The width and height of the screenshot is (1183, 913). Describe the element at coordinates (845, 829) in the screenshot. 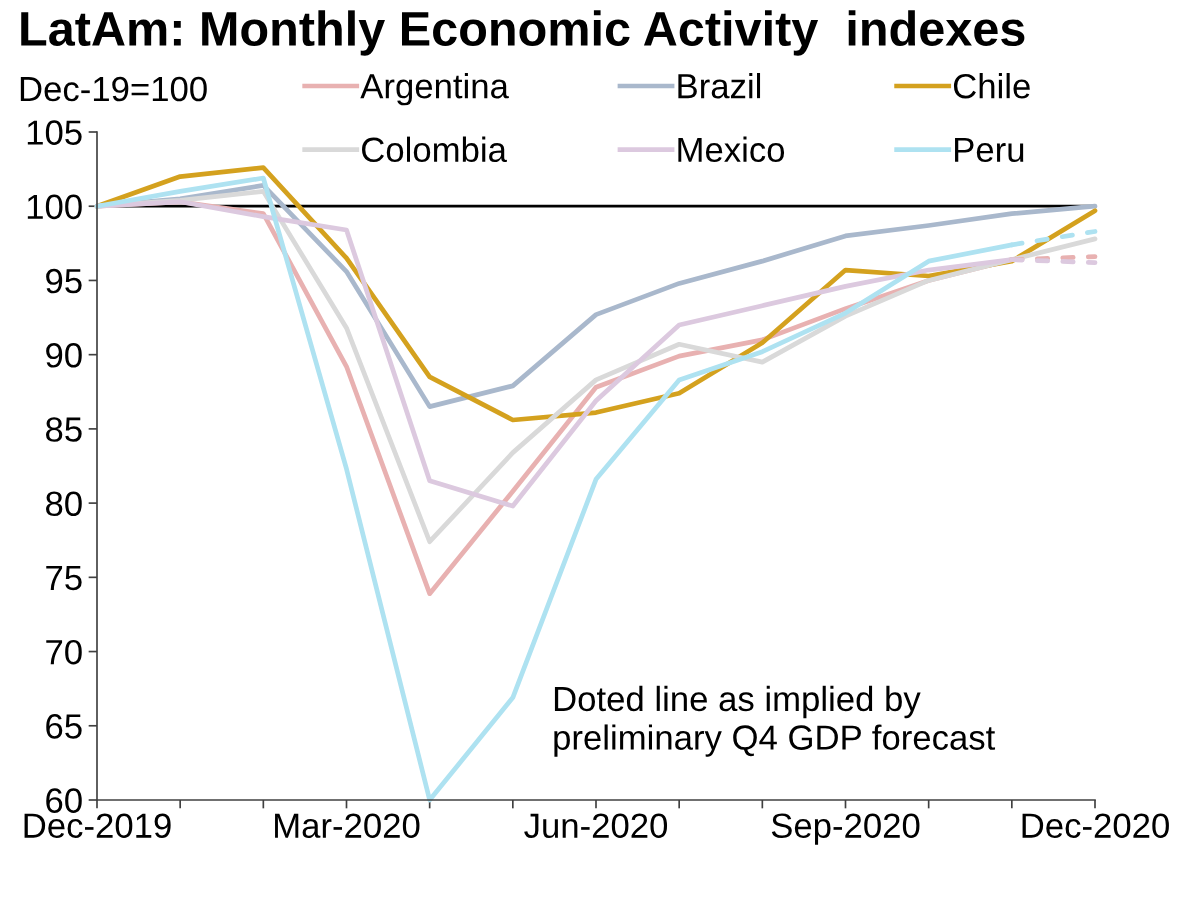

I see `x-tick-label: Sep-2020` at that location.